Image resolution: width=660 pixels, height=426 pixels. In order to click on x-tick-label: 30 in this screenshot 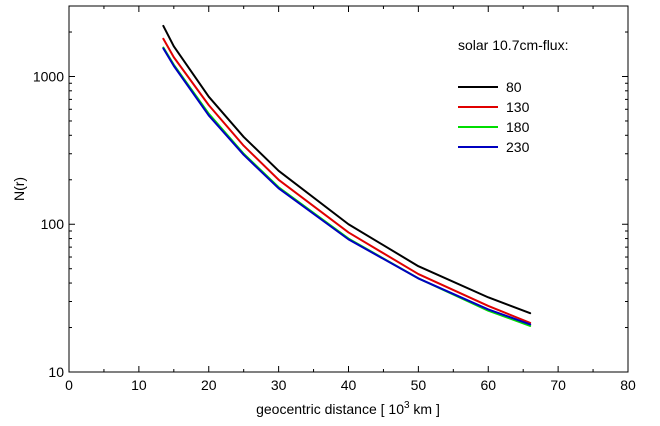, I will do `click(279, 385)`.